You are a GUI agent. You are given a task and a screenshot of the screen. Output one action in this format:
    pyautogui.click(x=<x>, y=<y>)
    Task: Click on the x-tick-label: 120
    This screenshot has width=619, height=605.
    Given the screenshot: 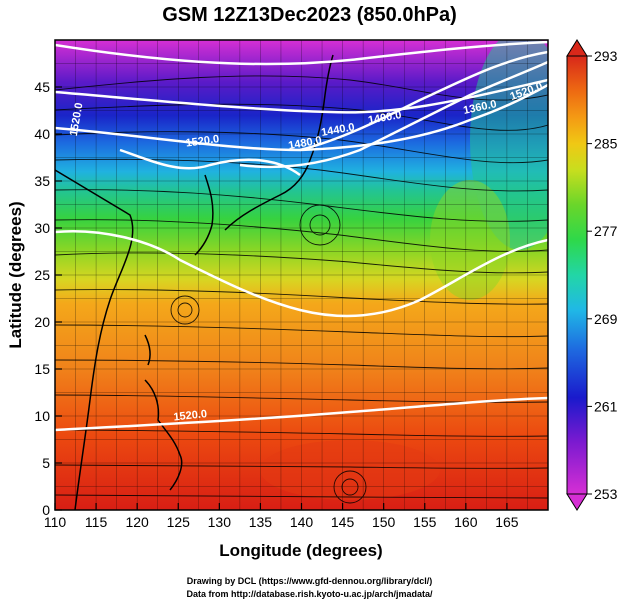 What is the action you would take?
    pyautogui.click(x=137, y=522)
    